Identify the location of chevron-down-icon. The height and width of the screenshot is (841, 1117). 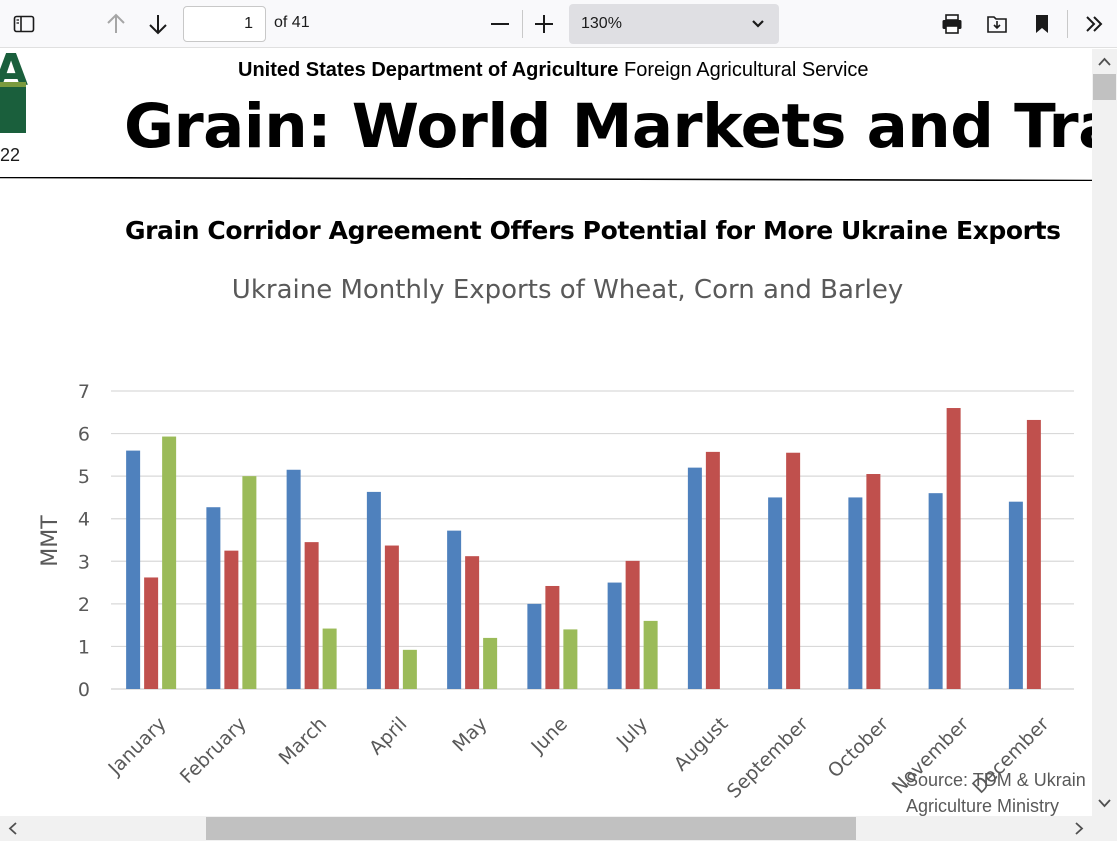
(758, 24).